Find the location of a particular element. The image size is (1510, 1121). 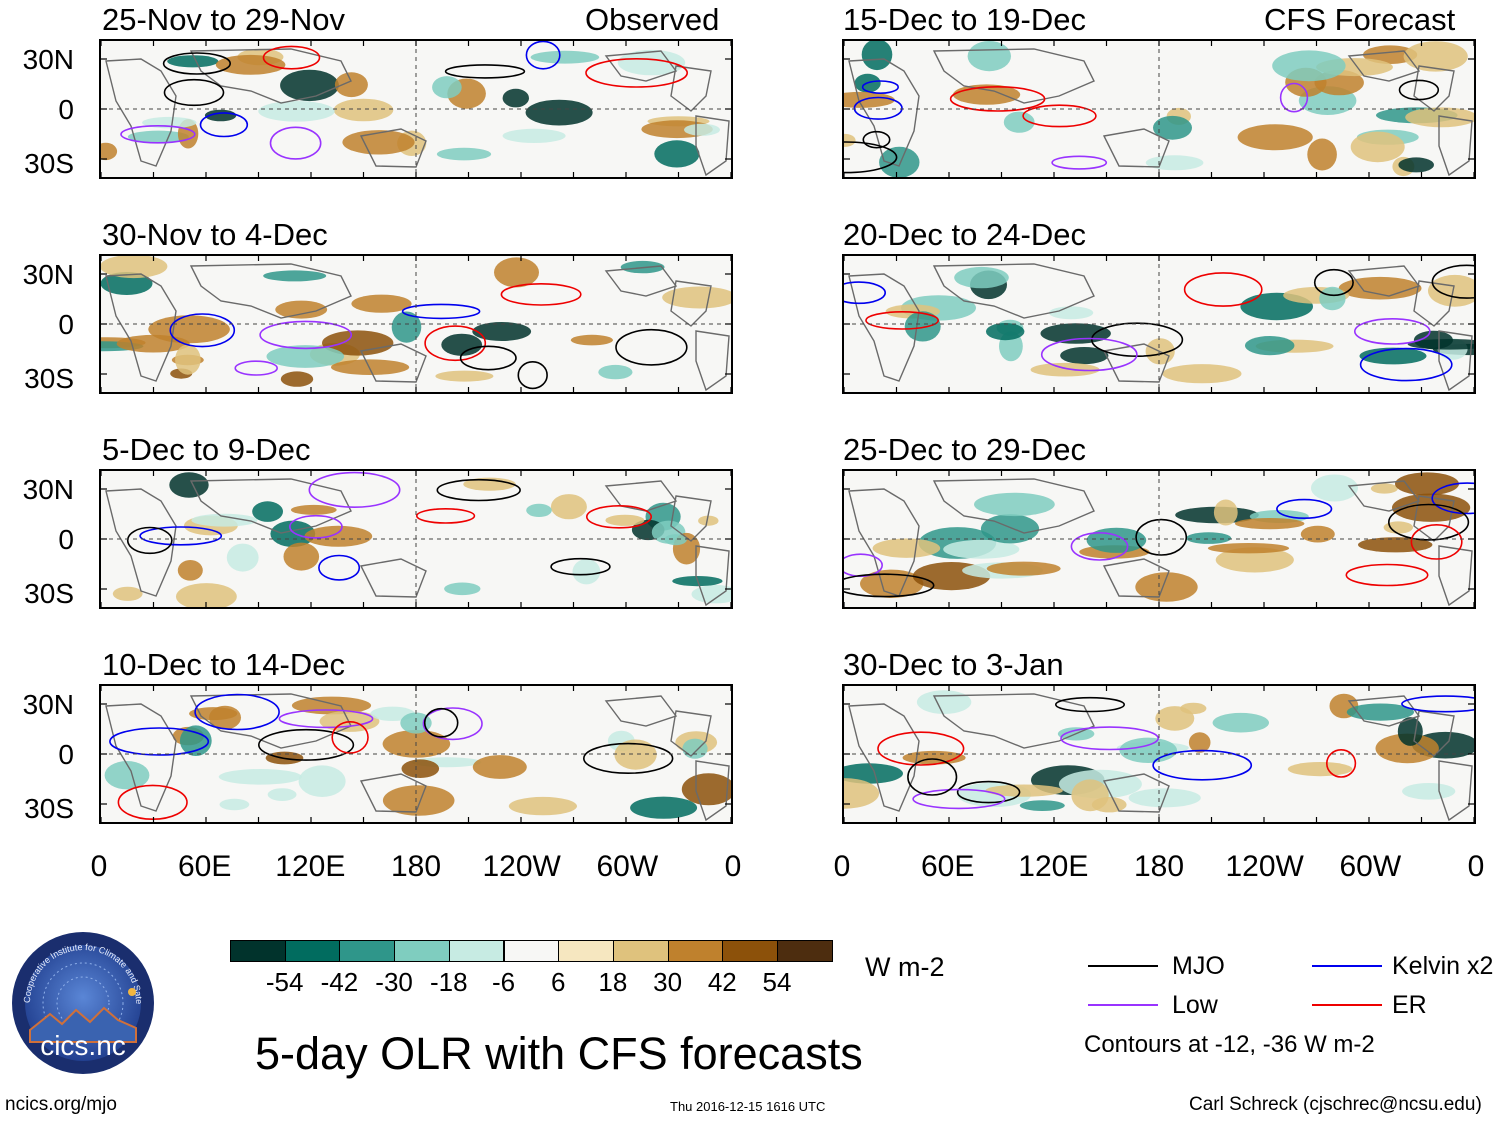

panel-title: 25-Nov to 29-Nov is located at coordinates (223, 19).